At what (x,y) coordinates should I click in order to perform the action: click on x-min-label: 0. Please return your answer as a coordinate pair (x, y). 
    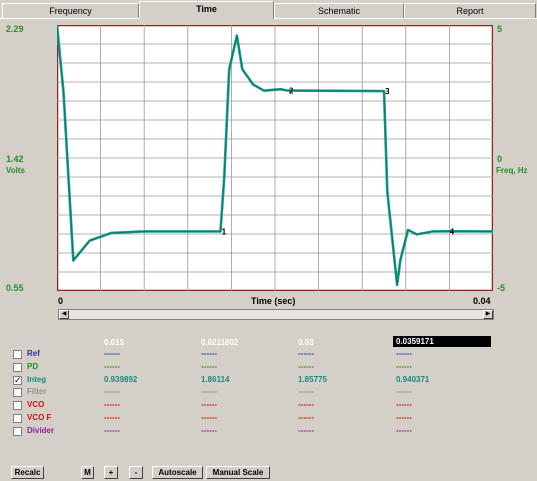
    Looking at the image, I should click on (61, 301).